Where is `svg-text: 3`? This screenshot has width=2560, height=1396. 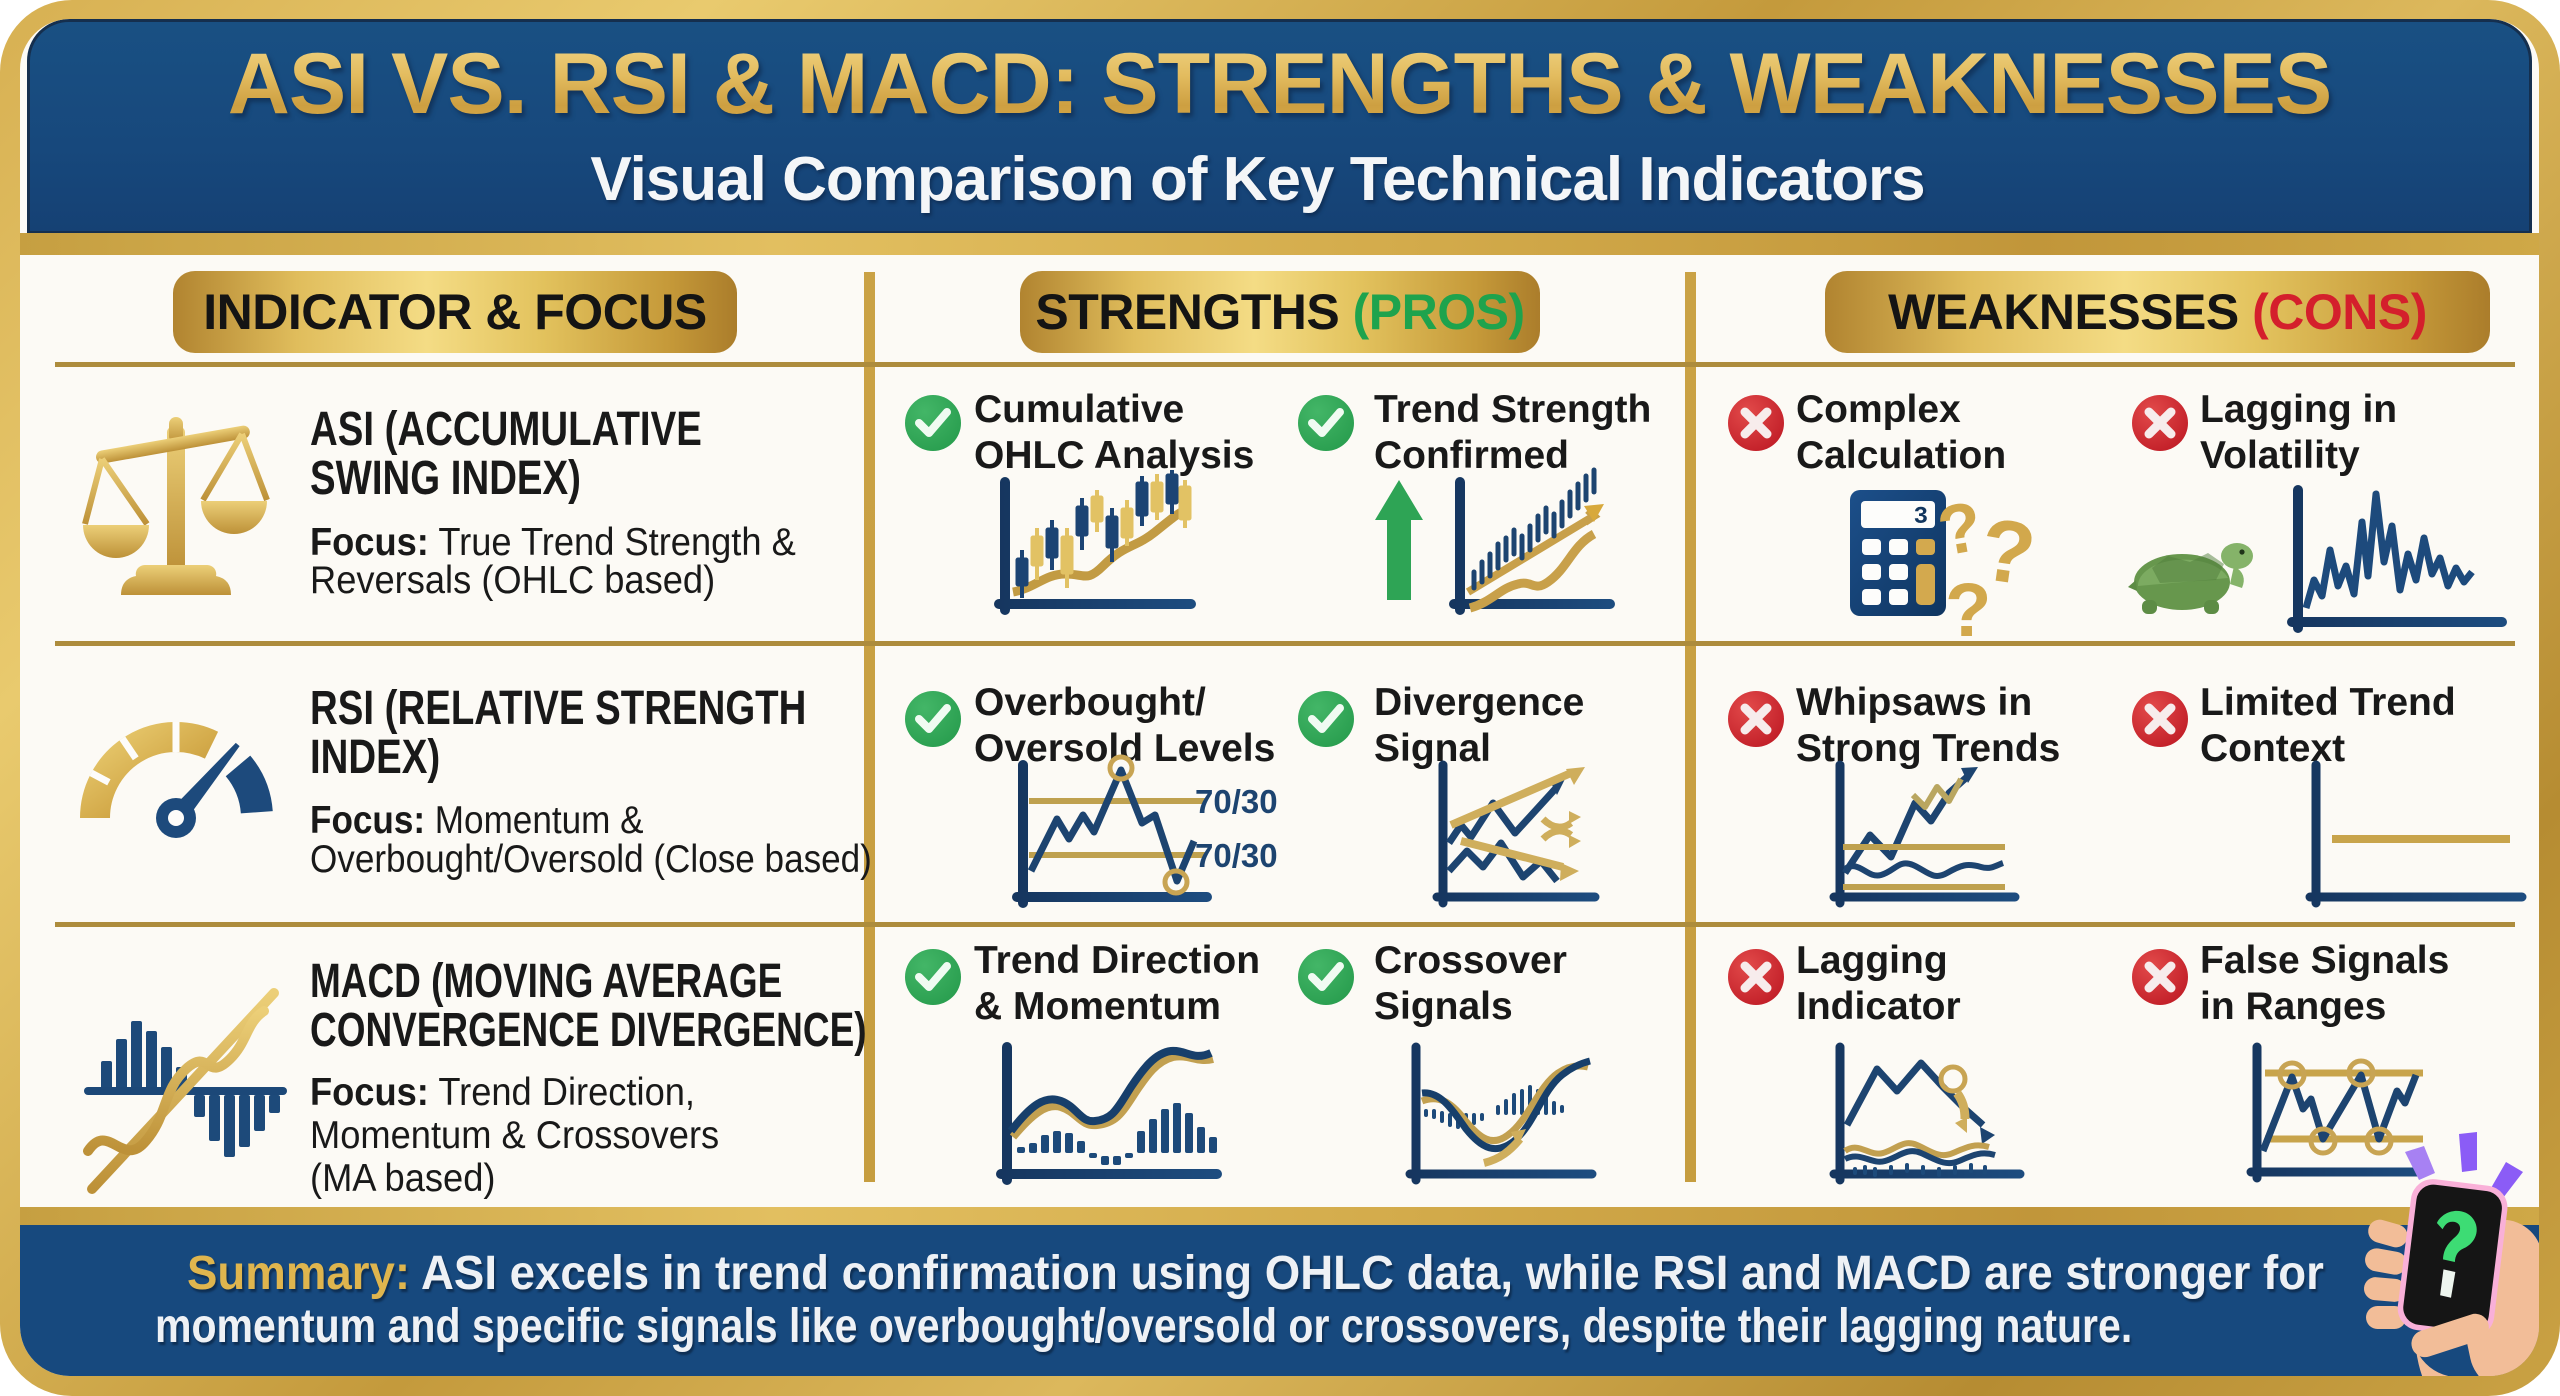
svg-text: 3 is located at coordinates (1921, 517).